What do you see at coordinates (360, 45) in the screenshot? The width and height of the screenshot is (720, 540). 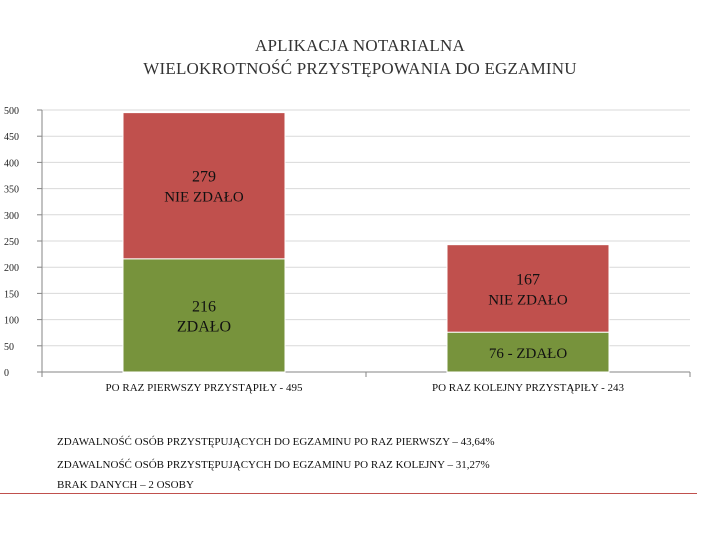 I see `chart-title-line-1: APLIKACJA NOTARIALNA` at bounding box center [360, 45].